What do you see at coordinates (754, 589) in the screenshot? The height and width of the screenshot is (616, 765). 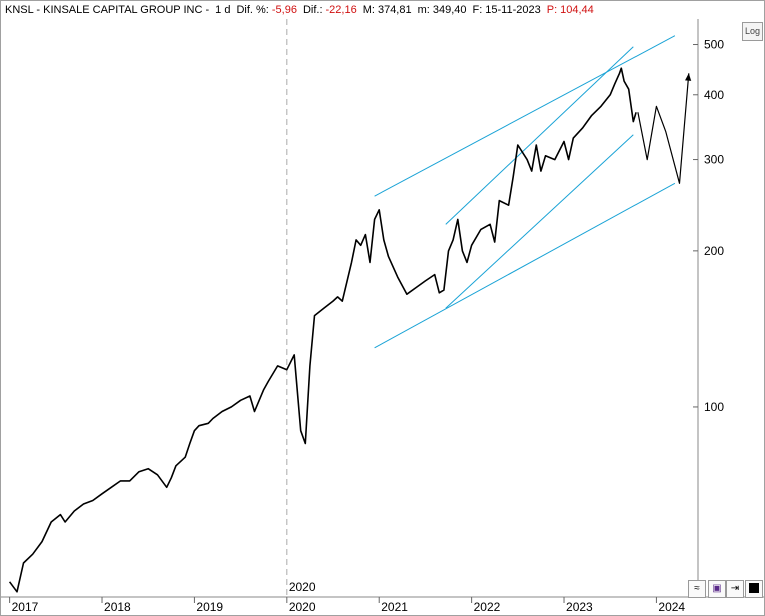 I see `color-swatch-icon` at bounding box center [754, 589].